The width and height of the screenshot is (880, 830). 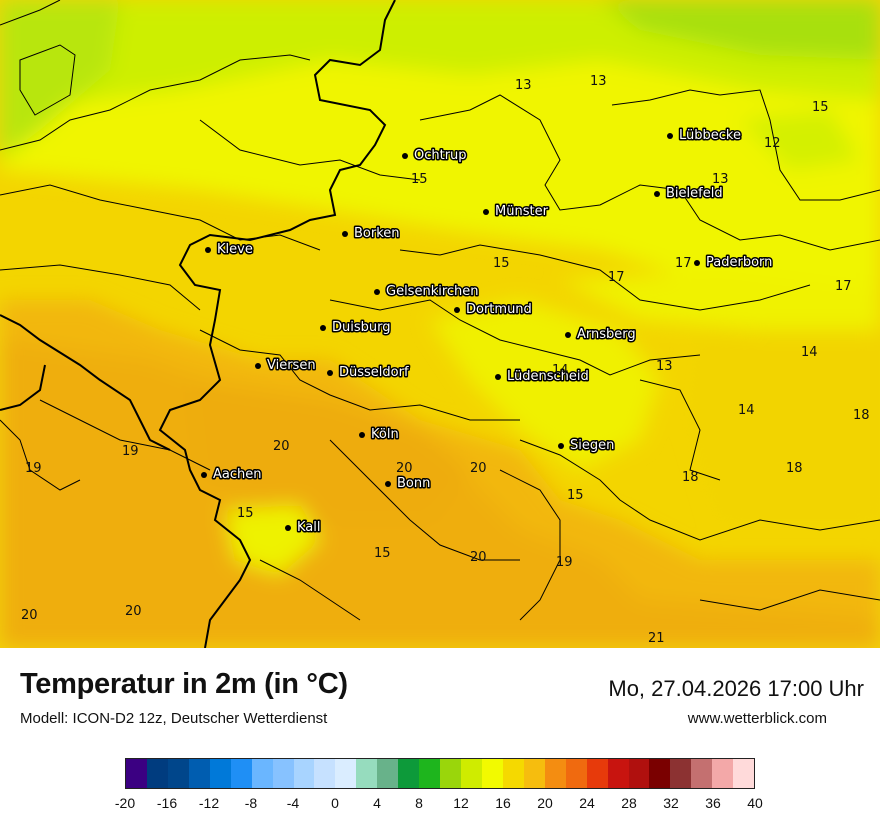 I want to click on svg-text: Bielefeld, so click(x=694, y=193).